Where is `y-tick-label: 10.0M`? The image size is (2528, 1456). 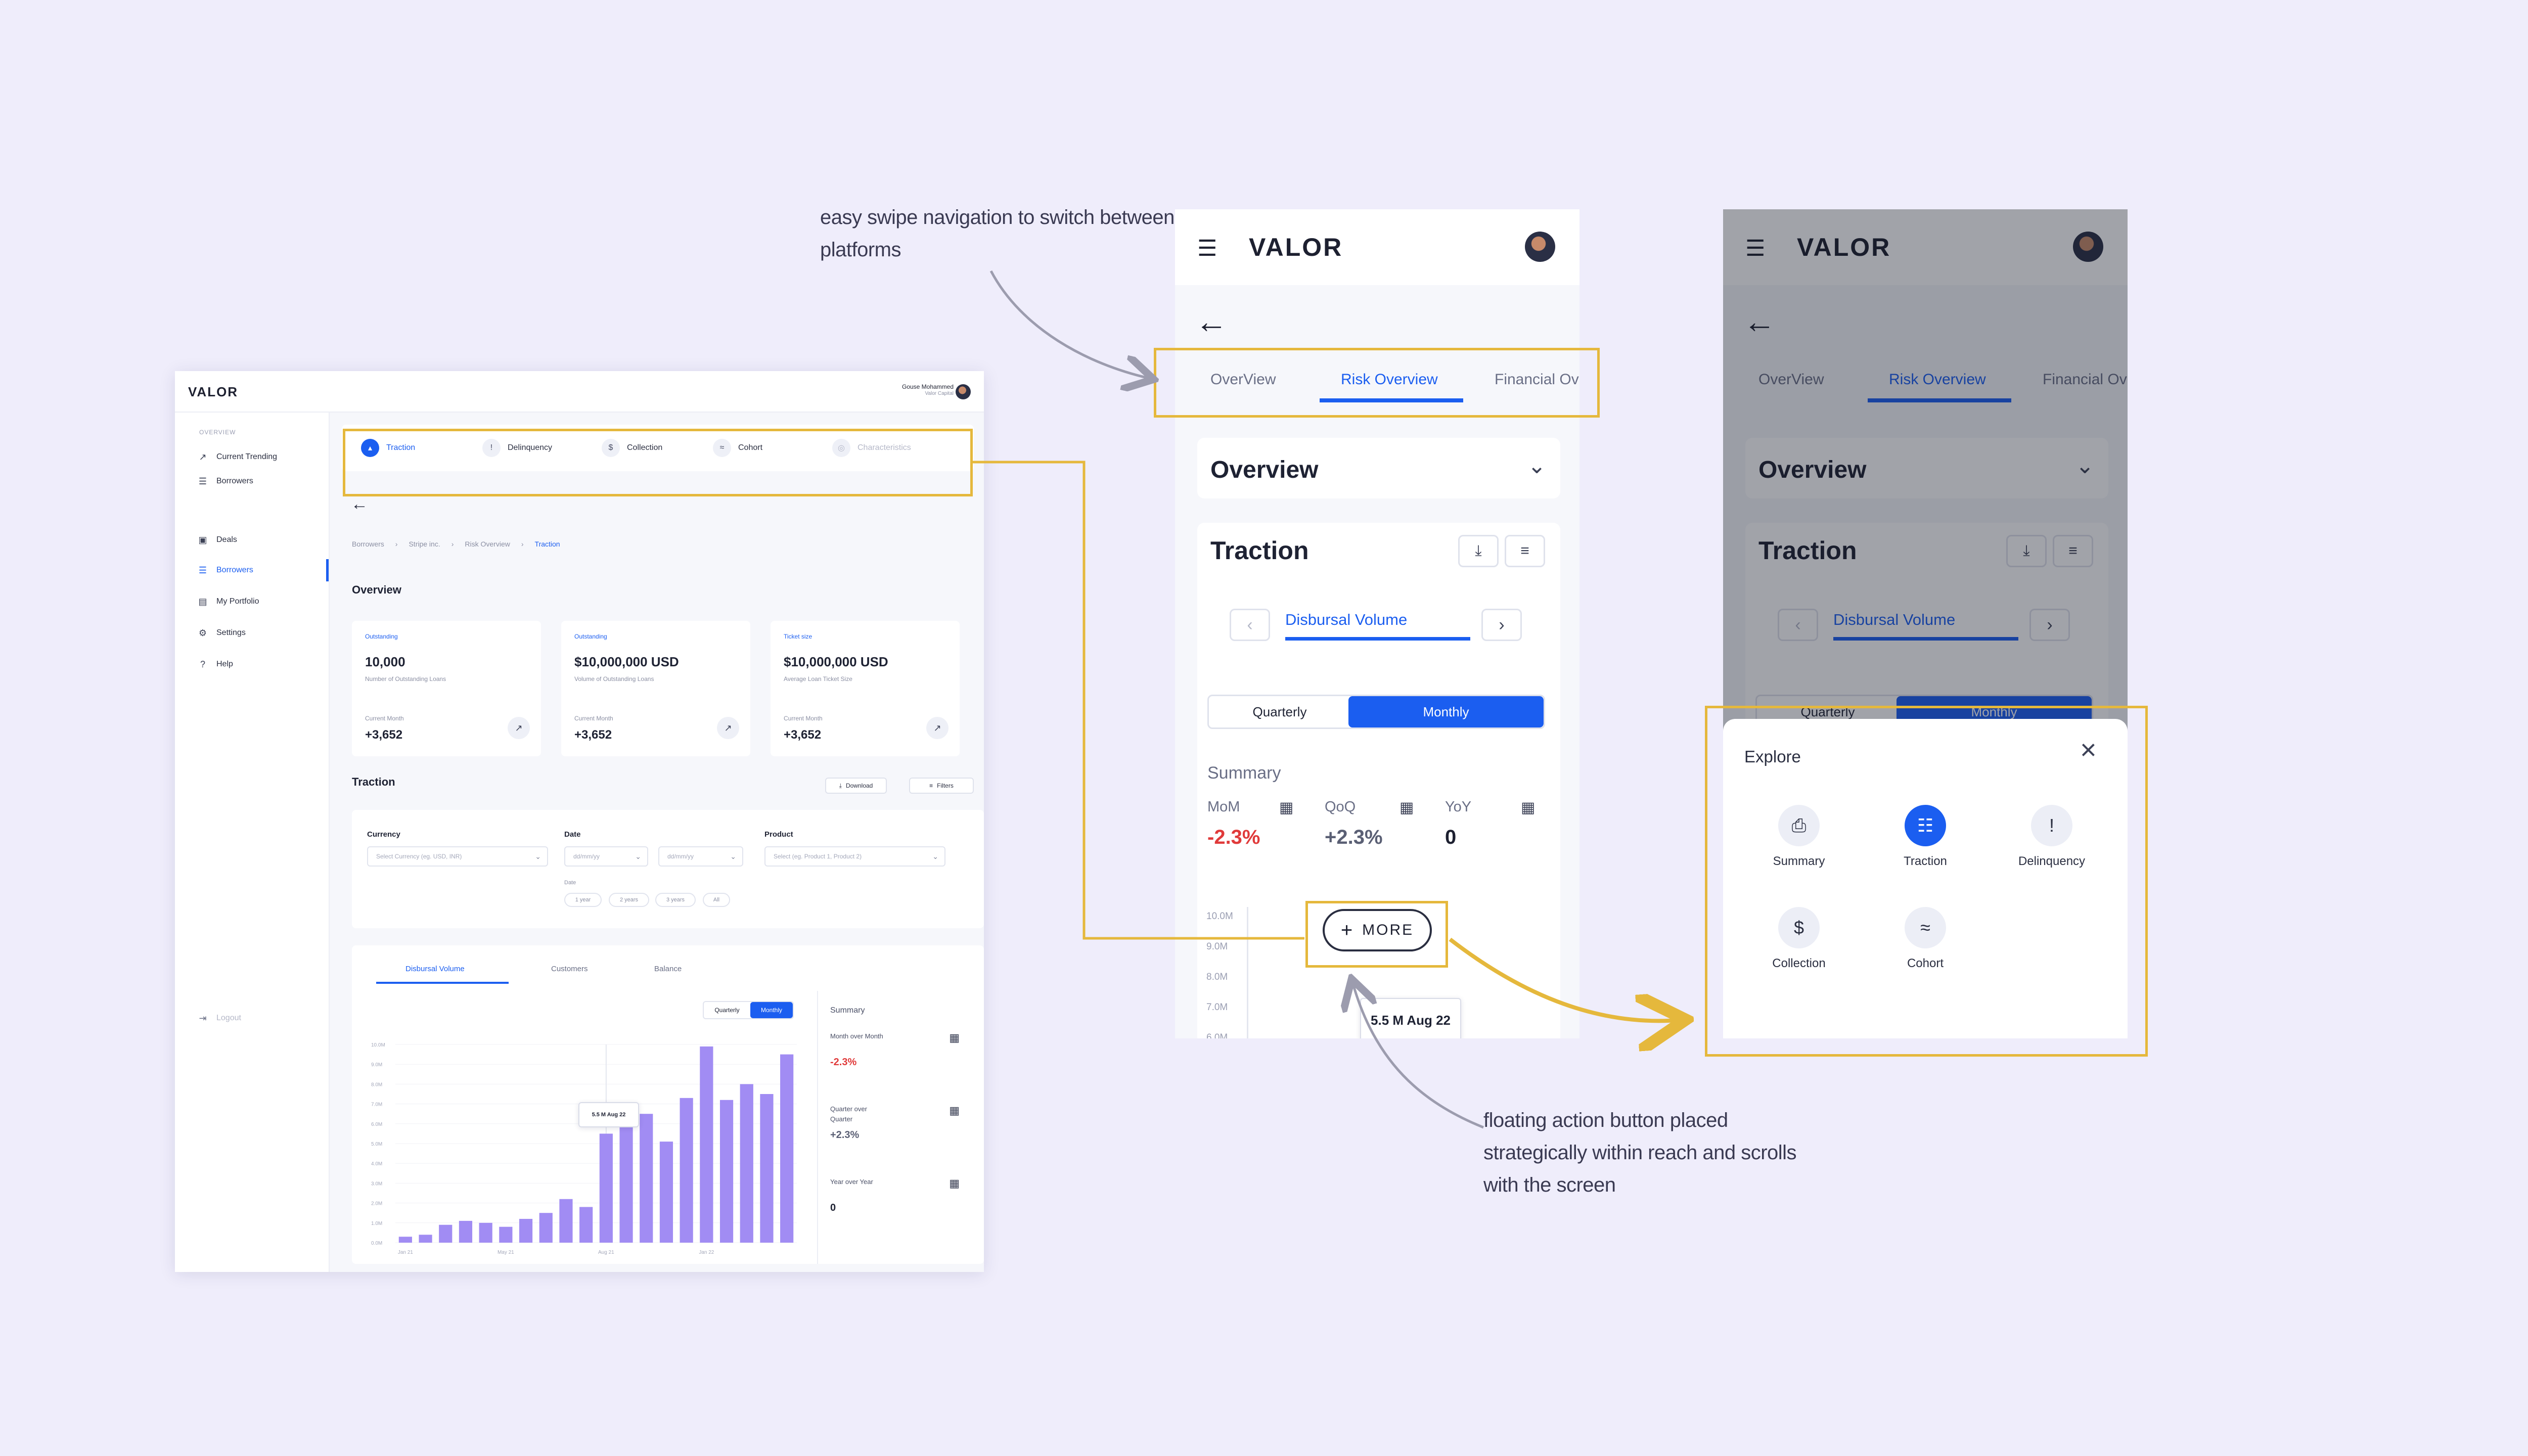
y-tick-label: 10.0M is located at coordinates (1220, 916).